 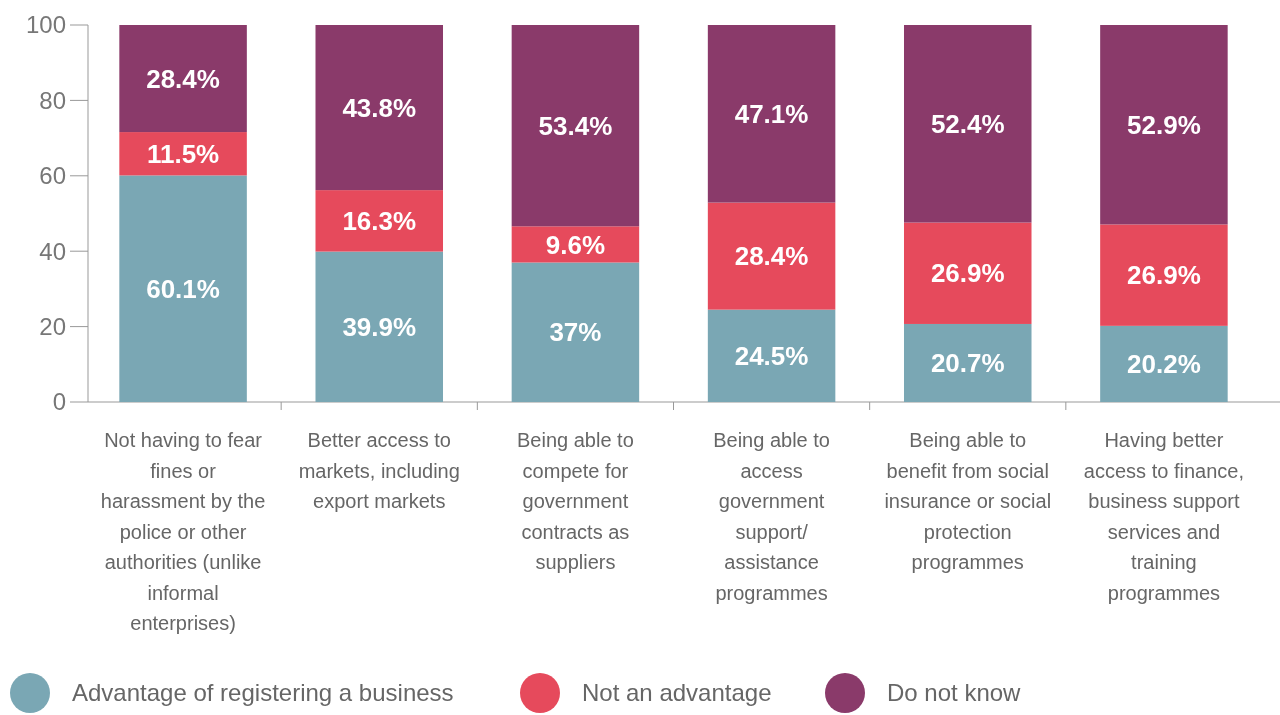 I want to click on y-tick-label: 80, so click(x=52, y=100).